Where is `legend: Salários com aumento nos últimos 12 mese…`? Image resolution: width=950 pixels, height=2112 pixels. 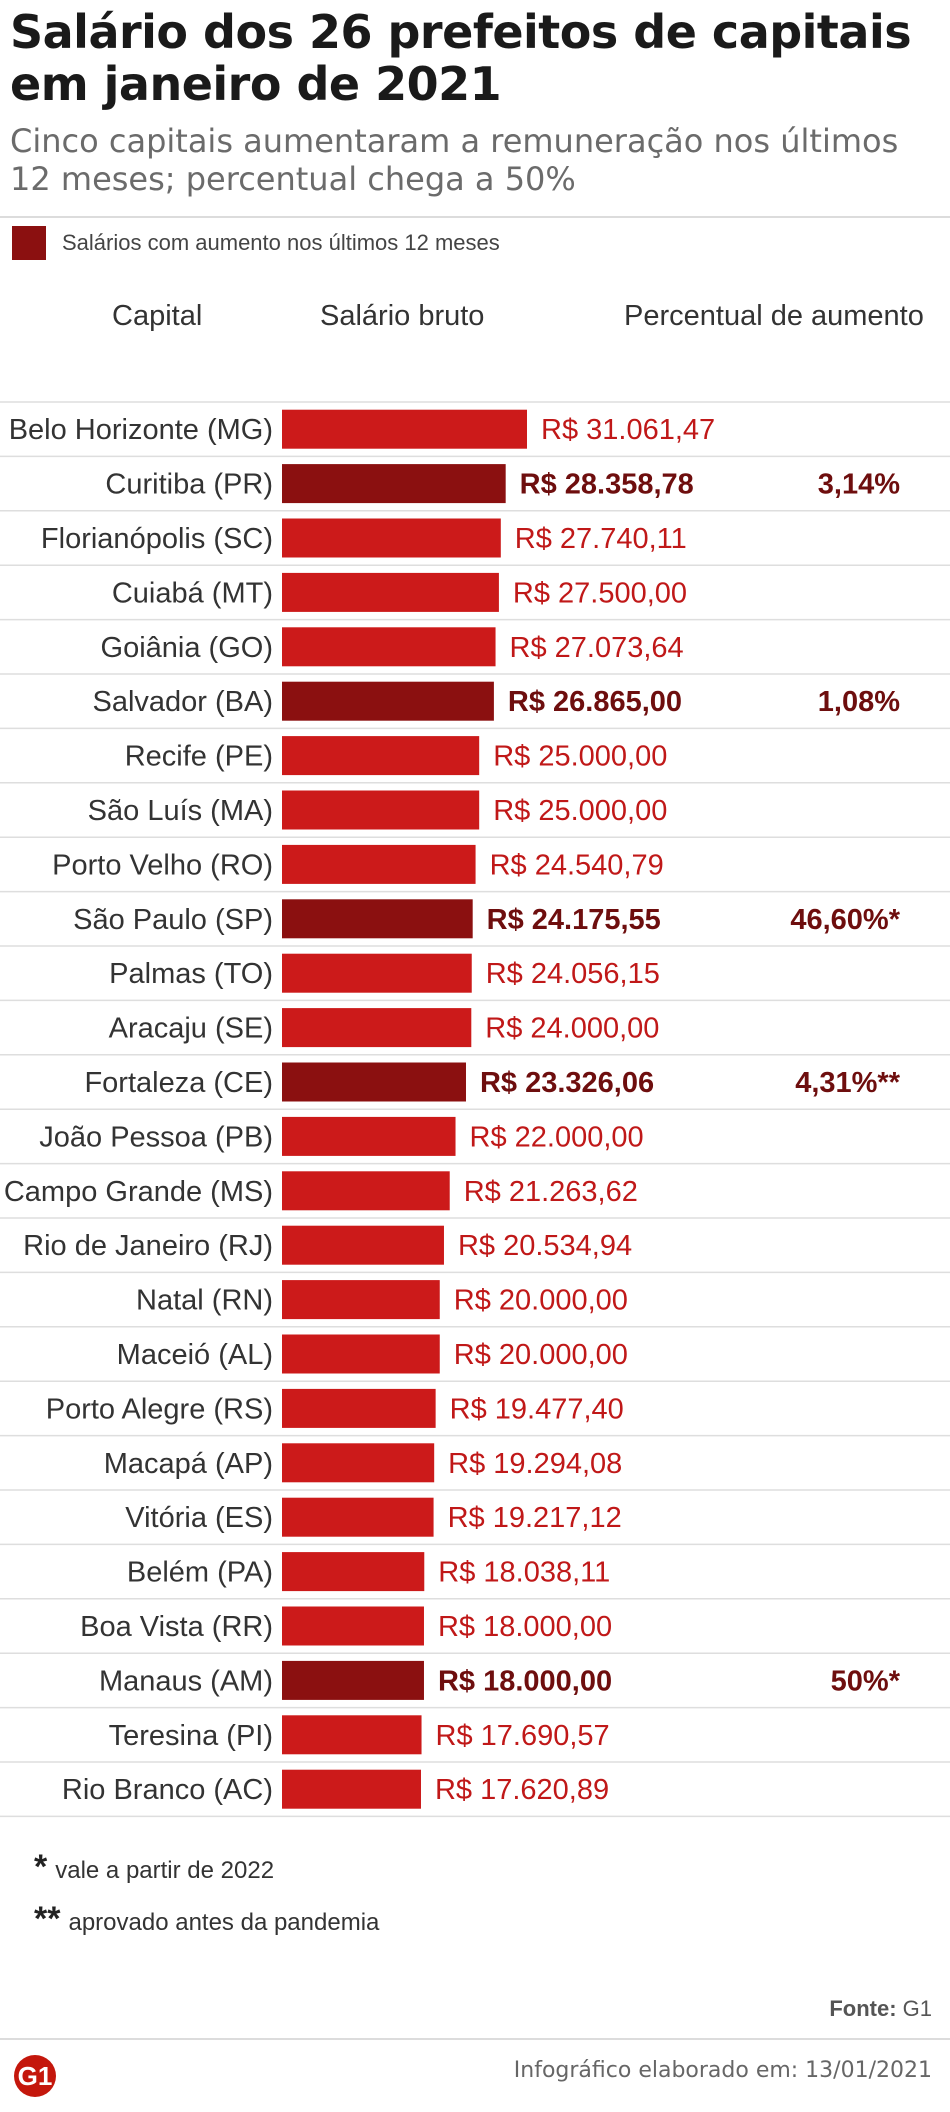
legend: Salários com aumento nos últimos 12 mese… is located at coordinates (256, 243).